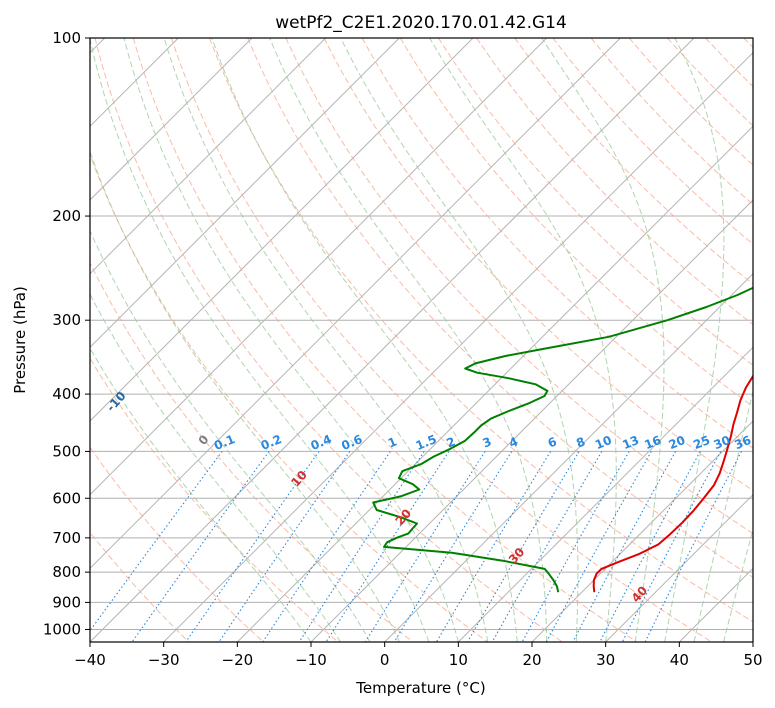  Describe the element at coordinates (482, 442) in the screenshot. I see `mixing-ratio-labels: 0.1 0.2 0.4 0.6 1 1.5 2 3 4 6 8 10 13 16 20 25 30 36` at that location.